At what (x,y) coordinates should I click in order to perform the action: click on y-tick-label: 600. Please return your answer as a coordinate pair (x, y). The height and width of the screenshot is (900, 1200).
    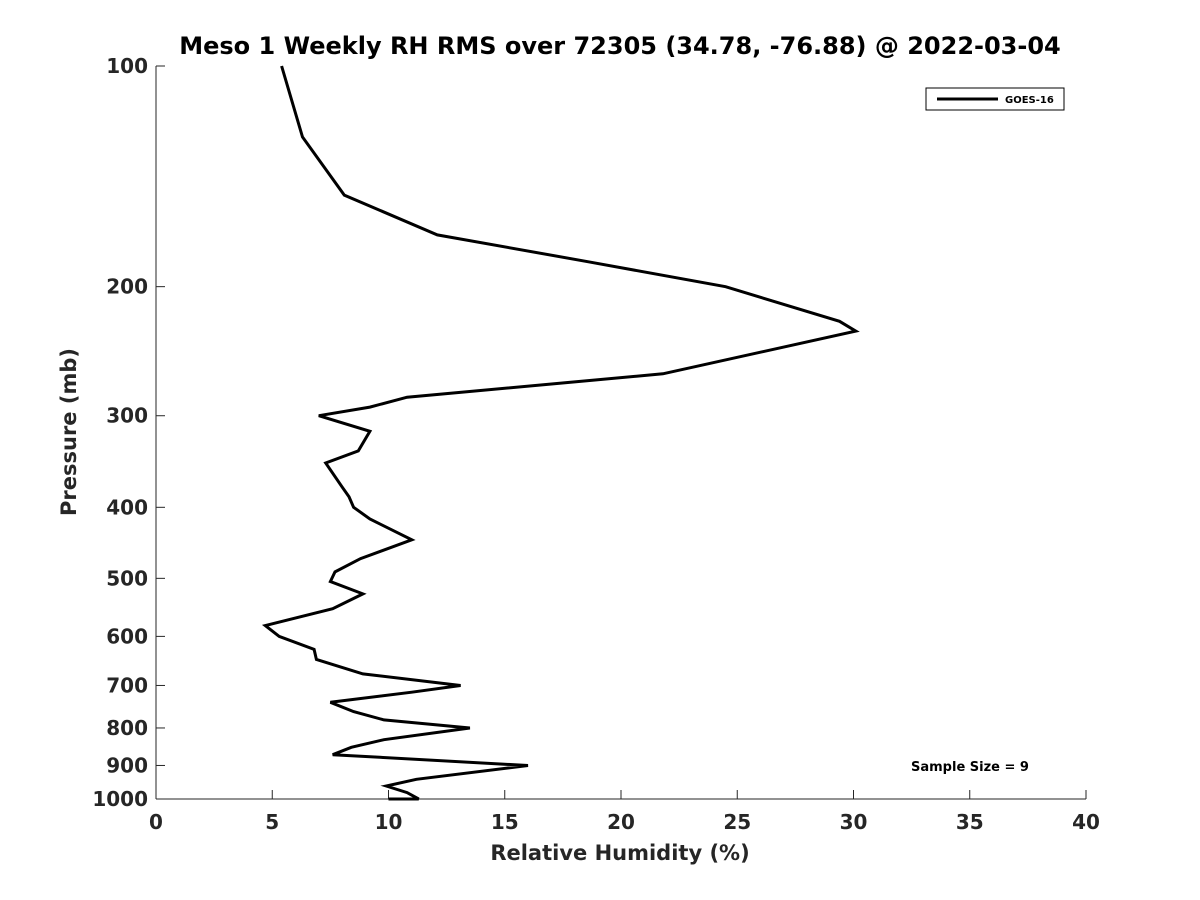
    Looking at the image, I should click on (127, 636).